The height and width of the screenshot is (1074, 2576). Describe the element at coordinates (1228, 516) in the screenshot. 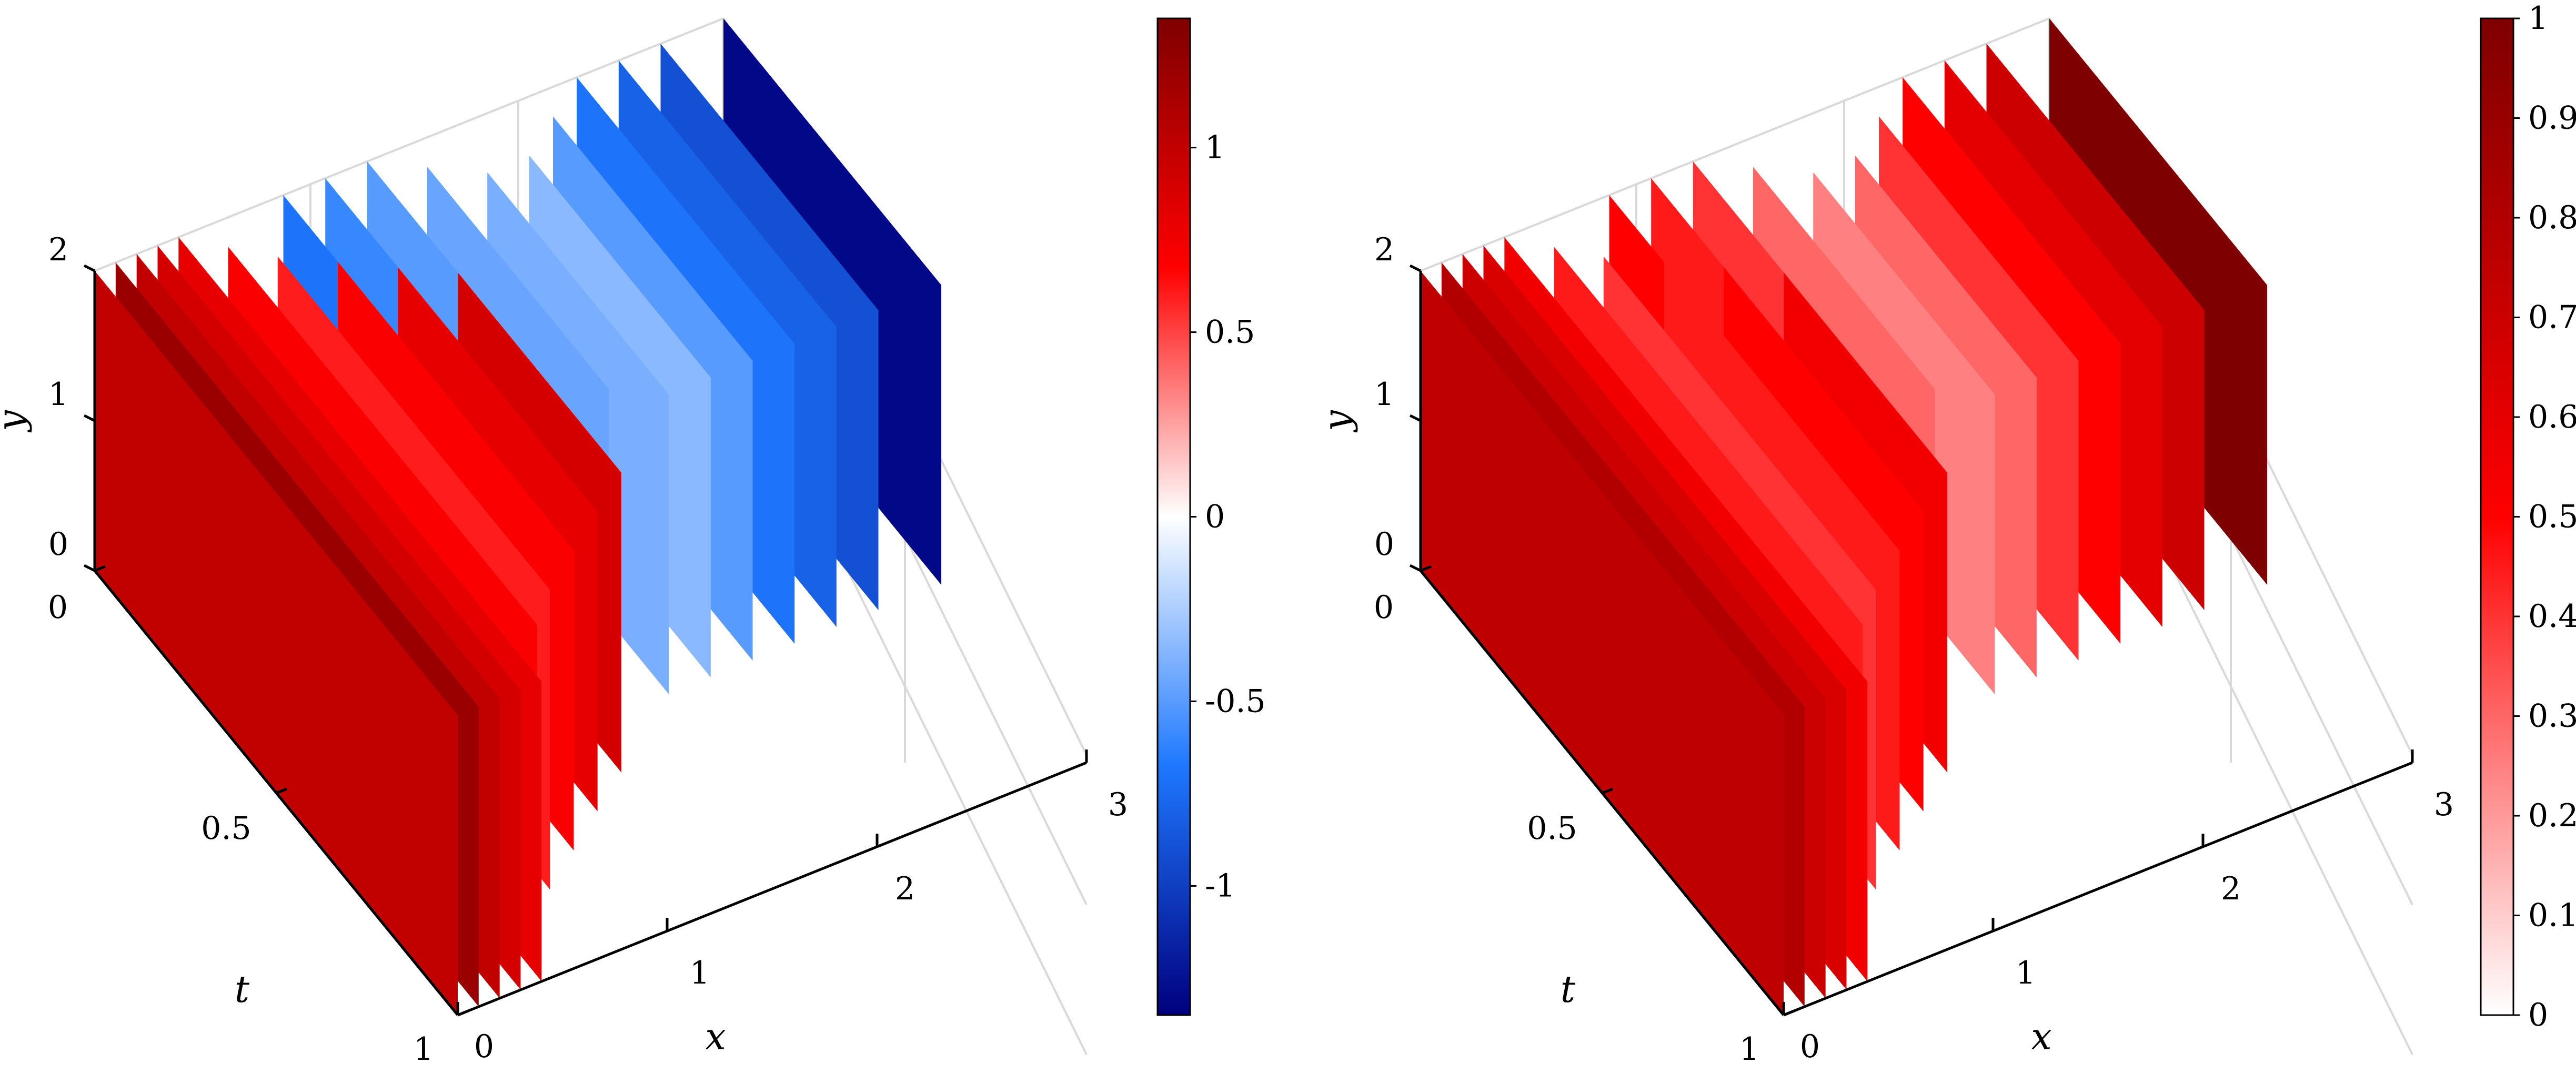

I see `left-colorbar-ticks: -1 -0.5 0 0.5 1` at that location.